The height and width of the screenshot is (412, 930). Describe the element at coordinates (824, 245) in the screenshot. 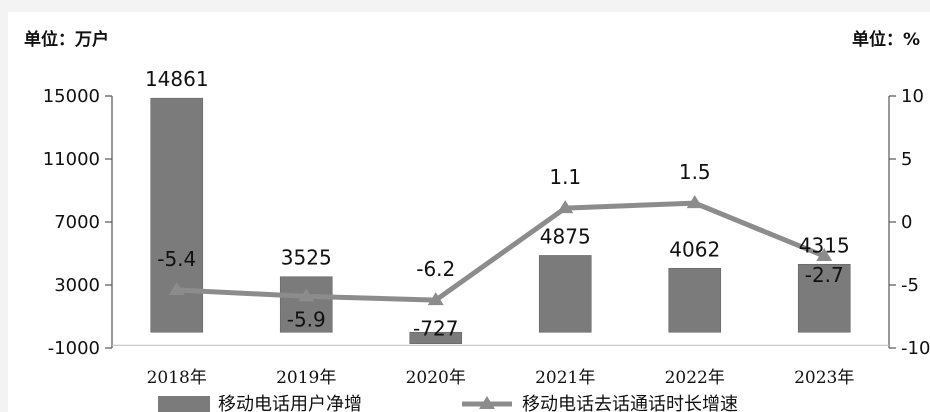

I see `bar-value-label: 4315` at that location.